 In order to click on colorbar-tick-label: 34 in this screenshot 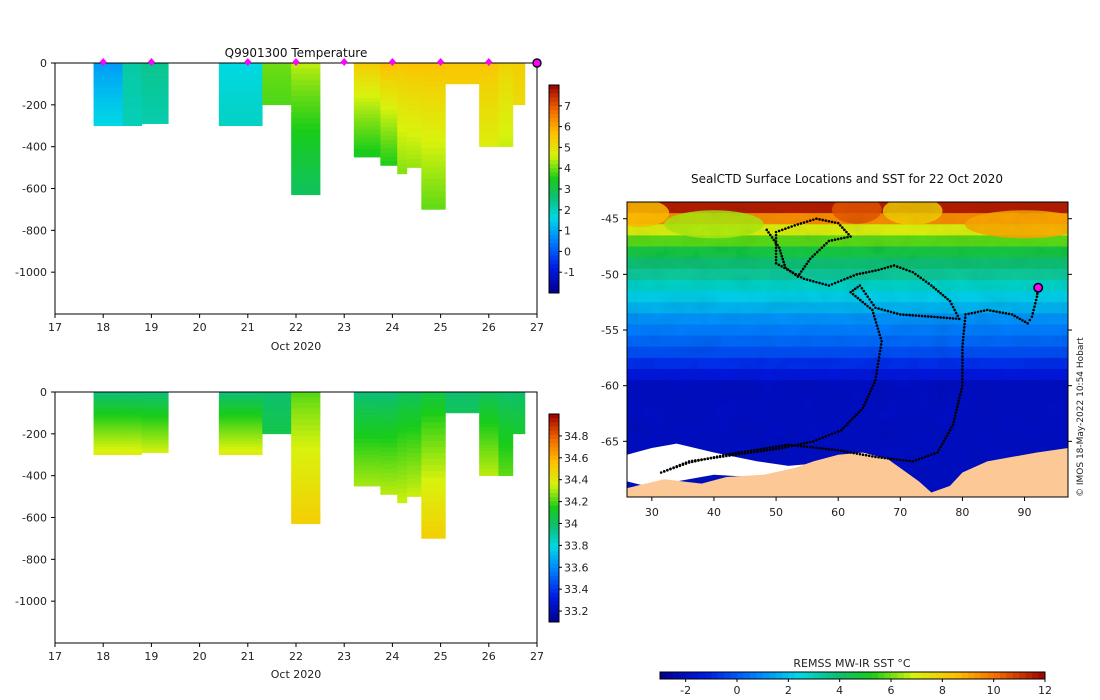, I will do `click(571, 523)`.